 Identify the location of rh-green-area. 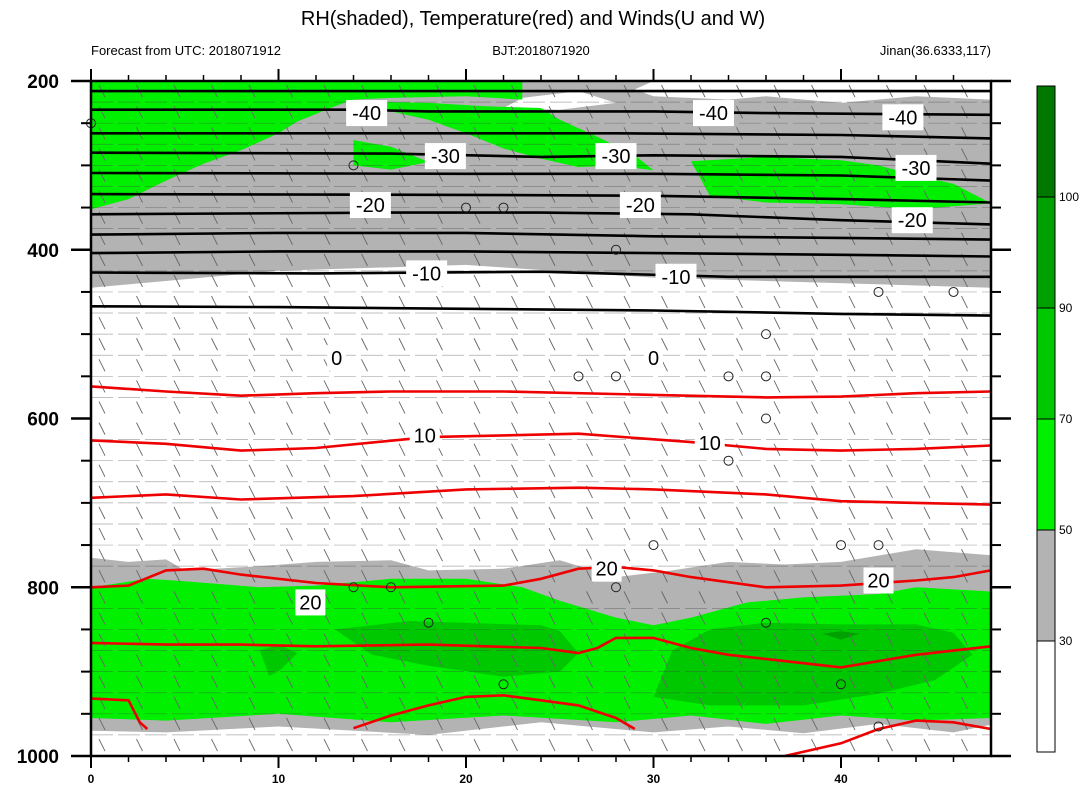
(503, 136).